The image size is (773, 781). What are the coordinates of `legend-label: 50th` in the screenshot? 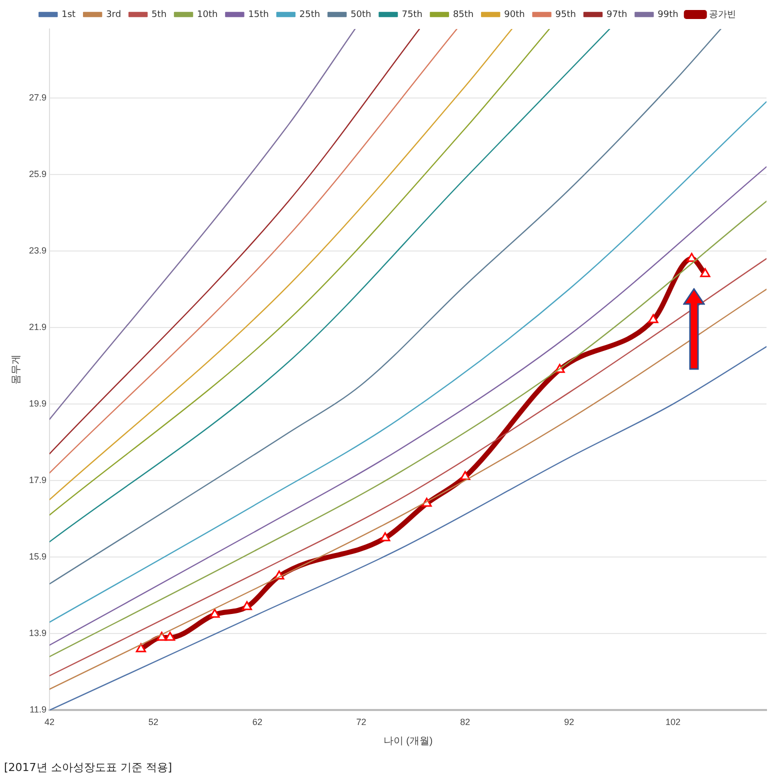 It's located at (361, 15).